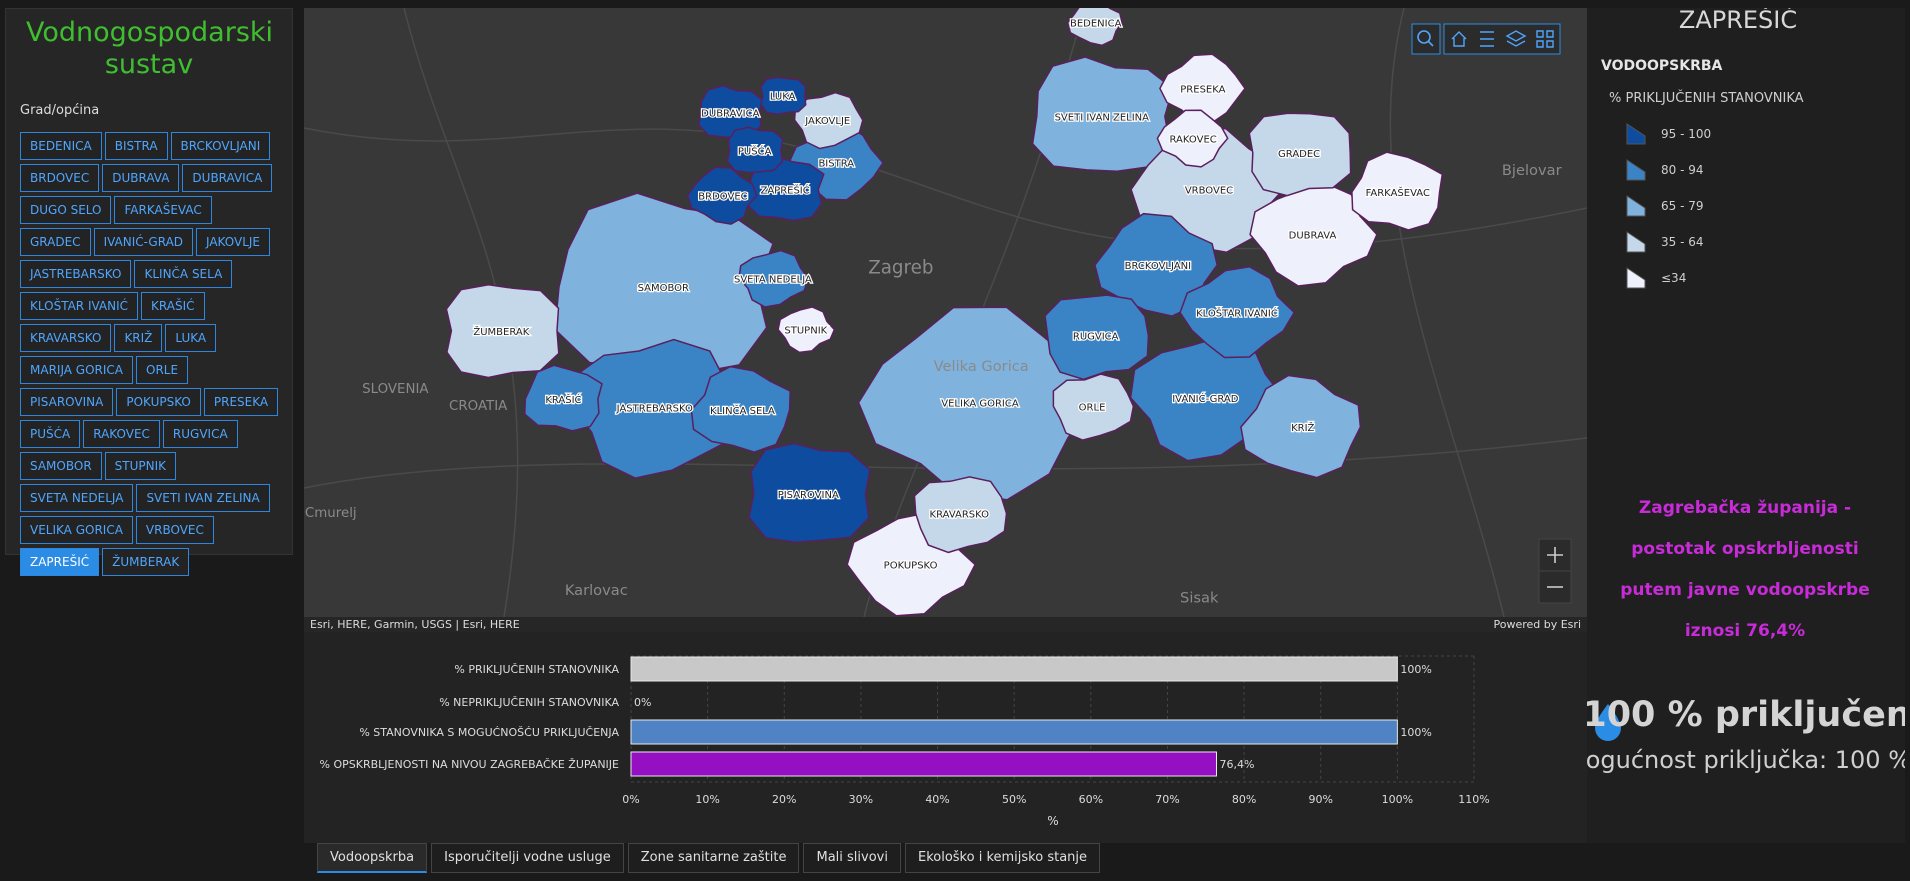 The height and width of the screenshot is (881, 1910). What do you see at coordinates (1209, 190) in the screenshot?
I see `region-label: VRBOVEC` at bounding box center [1209, 190].